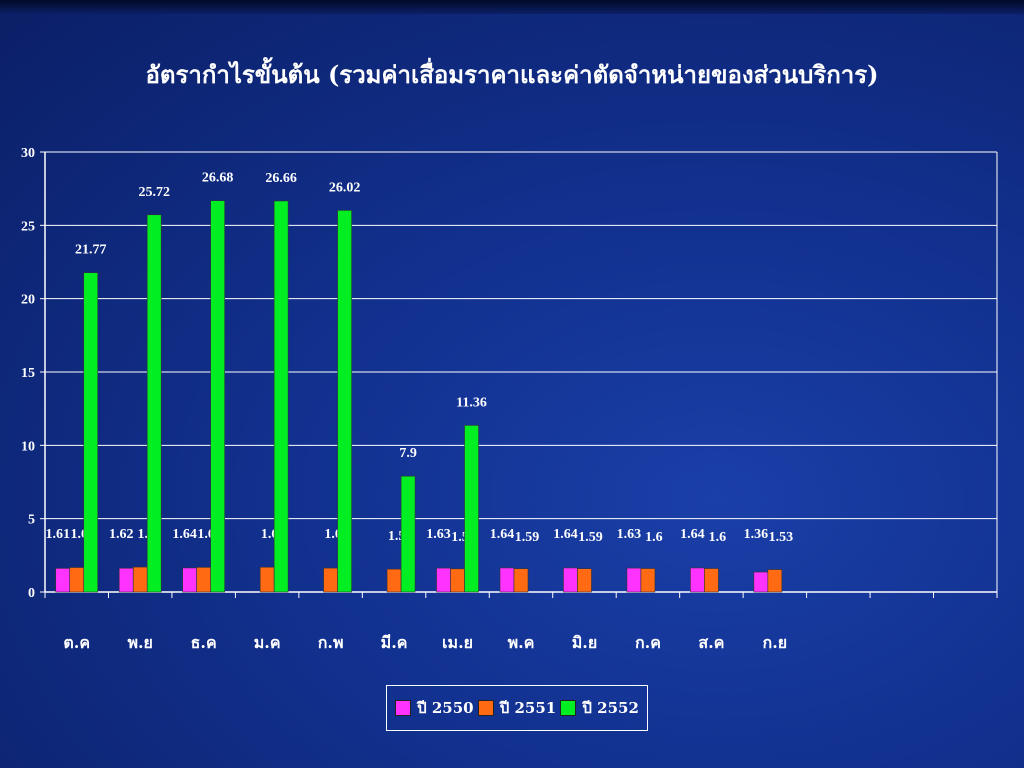 The image size is (1024, 768). What do you see at coordinates (31, 593) in the screenshot?
I see `y-tick-label: 0` at bounding box center [31, 593].